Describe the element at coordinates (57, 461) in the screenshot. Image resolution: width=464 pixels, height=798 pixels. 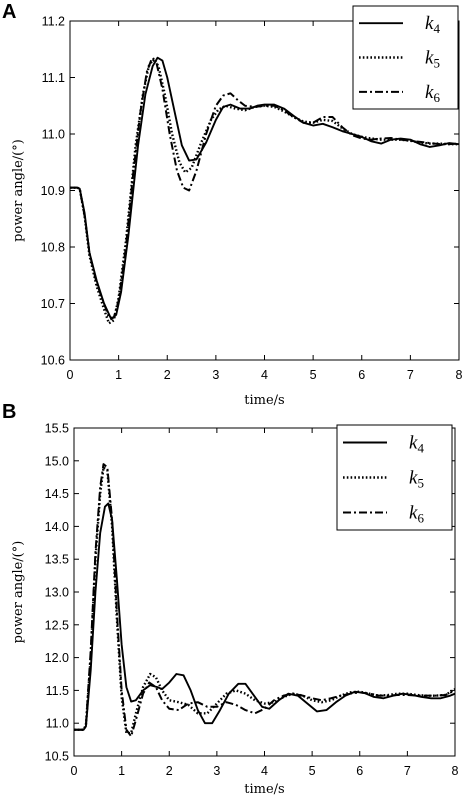
I see `panel-b-y-tick-label: 15.0` at that location.